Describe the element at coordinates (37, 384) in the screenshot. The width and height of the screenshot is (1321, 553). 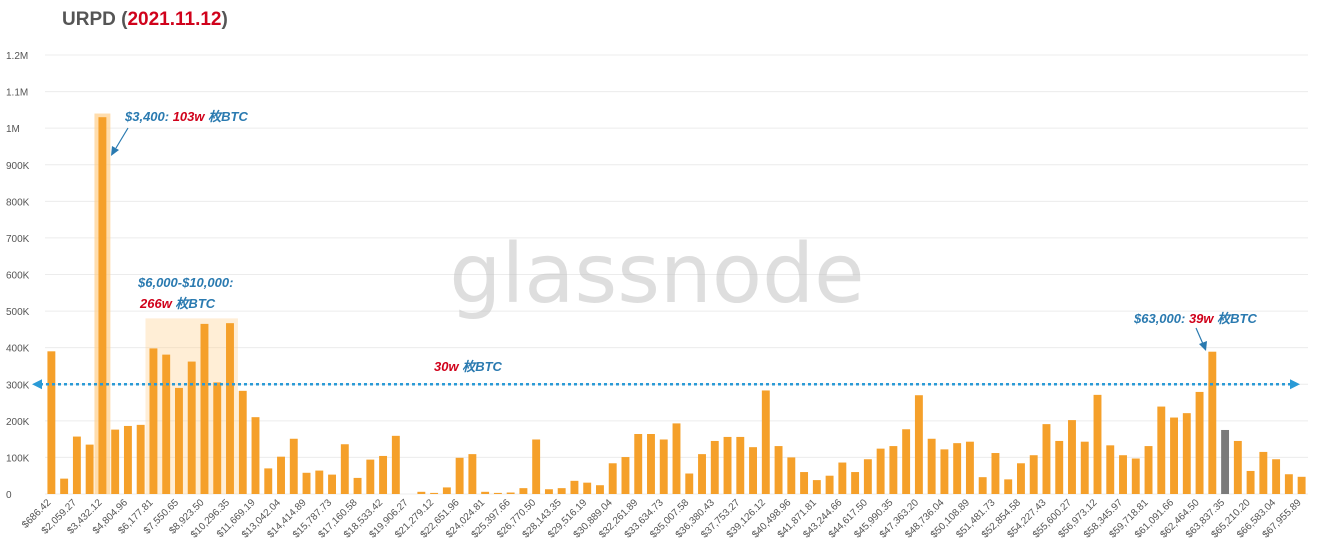
I see `reference-arrow-left` at that location.